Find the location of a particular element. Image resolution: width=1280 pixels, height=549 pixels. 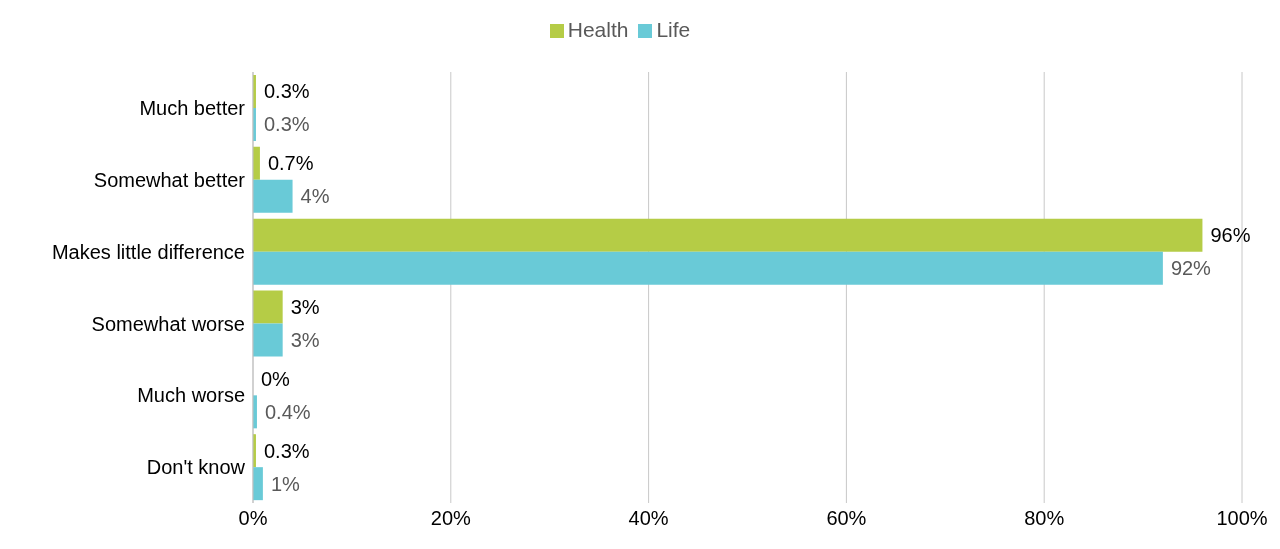

y-tick-label: Makes little difference is located at coordinates (148, 251).